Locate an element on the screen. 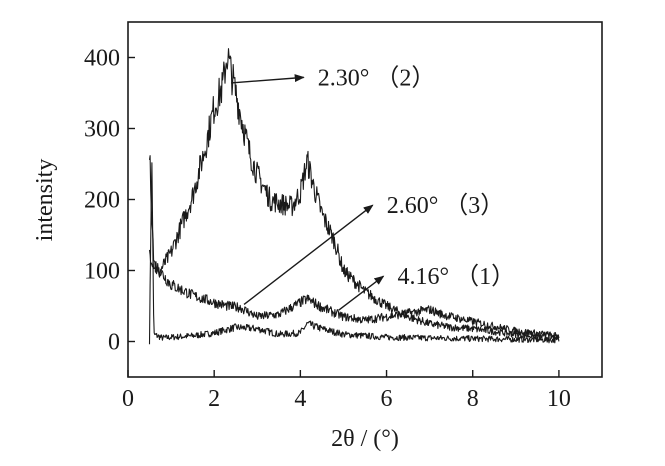  x-tick-label: 8 is located at coordinates (473, 399).